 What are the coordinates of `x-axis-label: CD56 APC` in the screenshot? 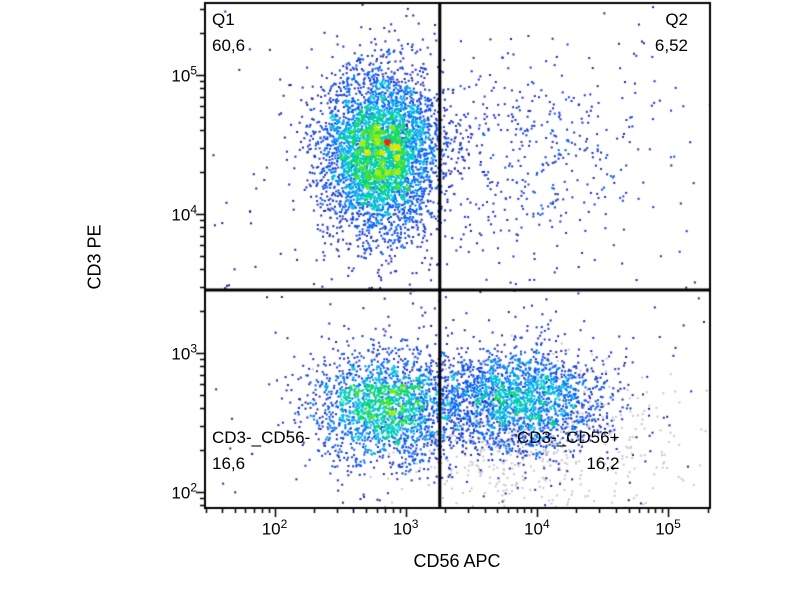 It's located at (457, 561).